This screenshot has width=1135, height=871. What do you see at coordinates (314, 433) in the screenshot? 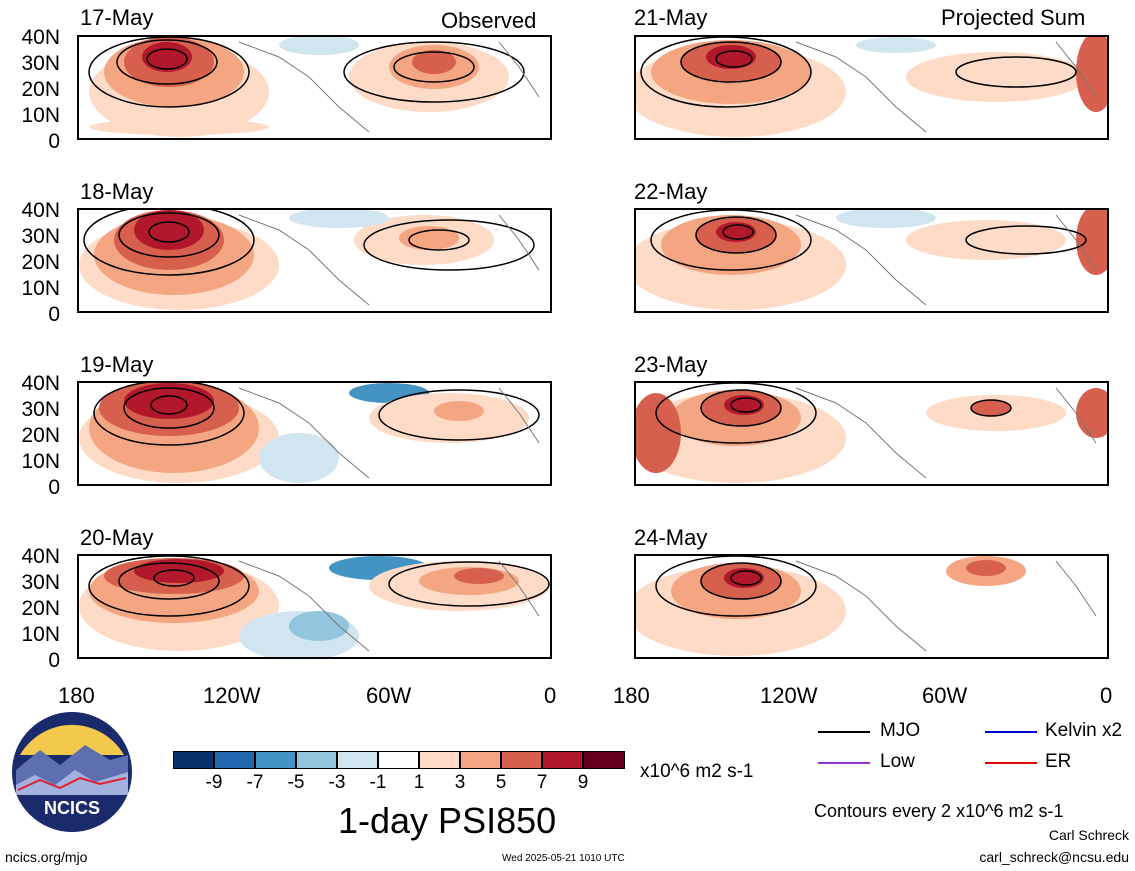
I see `map-panel-19may` at bounding box center [314, 433].